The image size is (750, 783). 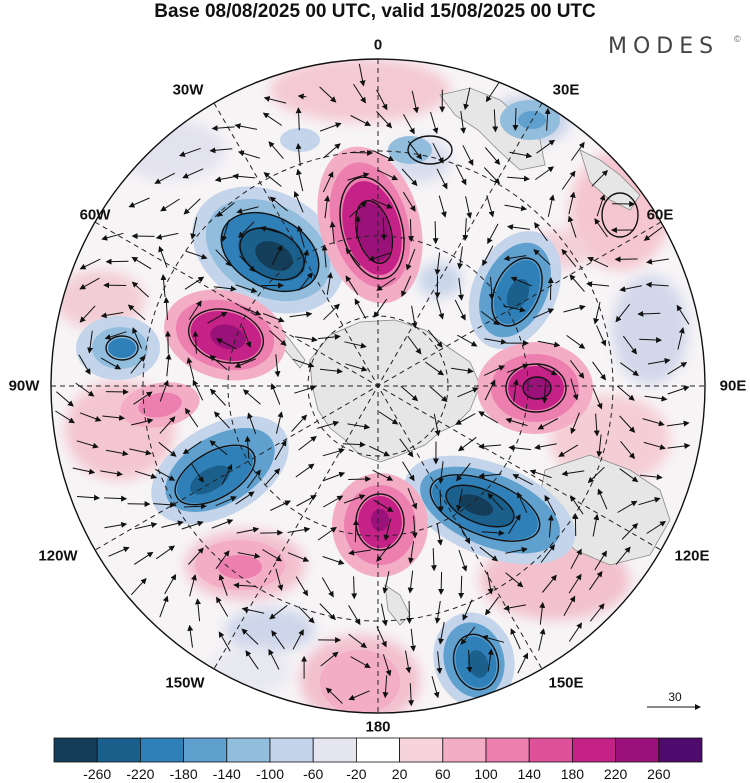 What do you see at coordinates (486, 774) in the screenshot?
I see `colorbar-label: 100` at bounding box center [486, 774].